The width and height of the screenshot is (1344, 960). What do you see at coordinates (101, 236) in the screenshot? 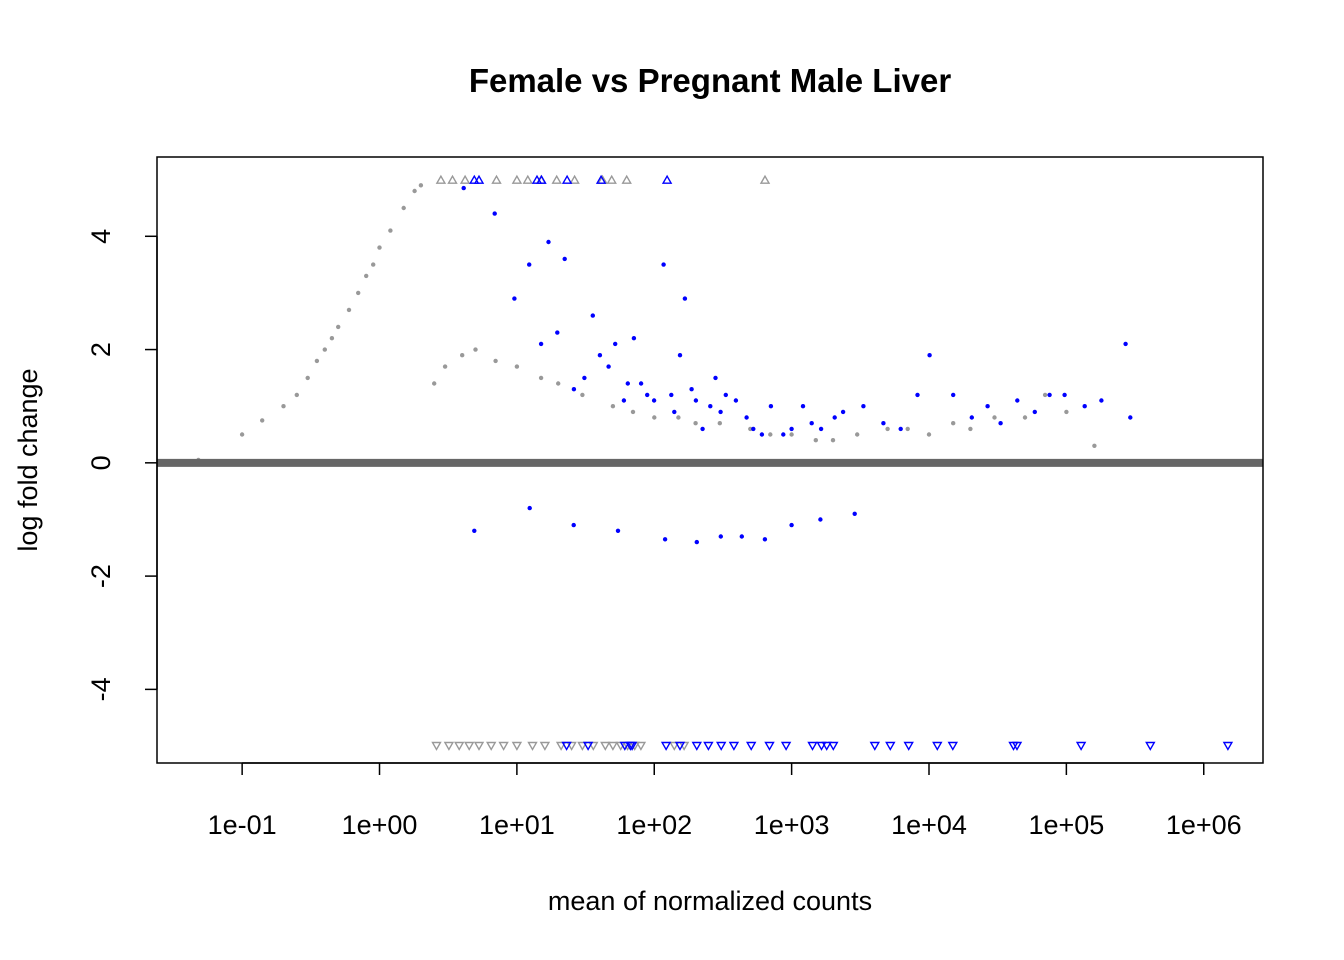
I see `y-tick-label: 4` at bounding box center [101, 236].